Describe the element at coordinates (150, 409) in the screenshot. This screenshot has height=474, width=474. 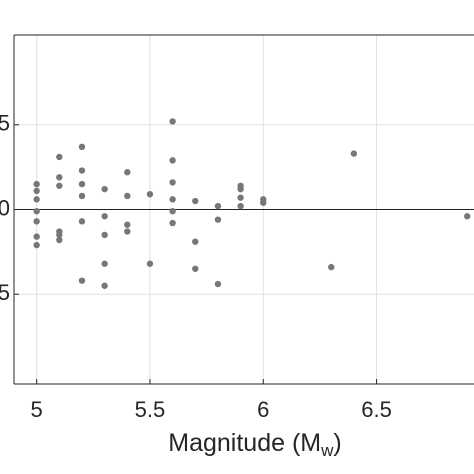
I see `x-tick-label: 5.5` at that location.